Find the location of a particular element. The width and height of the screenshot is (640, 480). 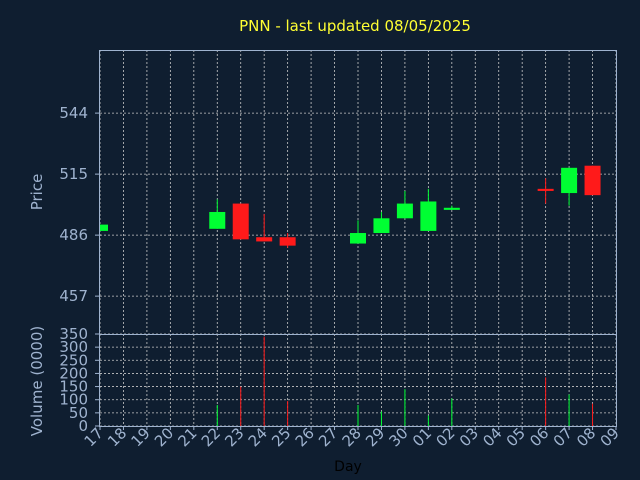

x-tick-label: 25 is located at coordinates (281, 437).